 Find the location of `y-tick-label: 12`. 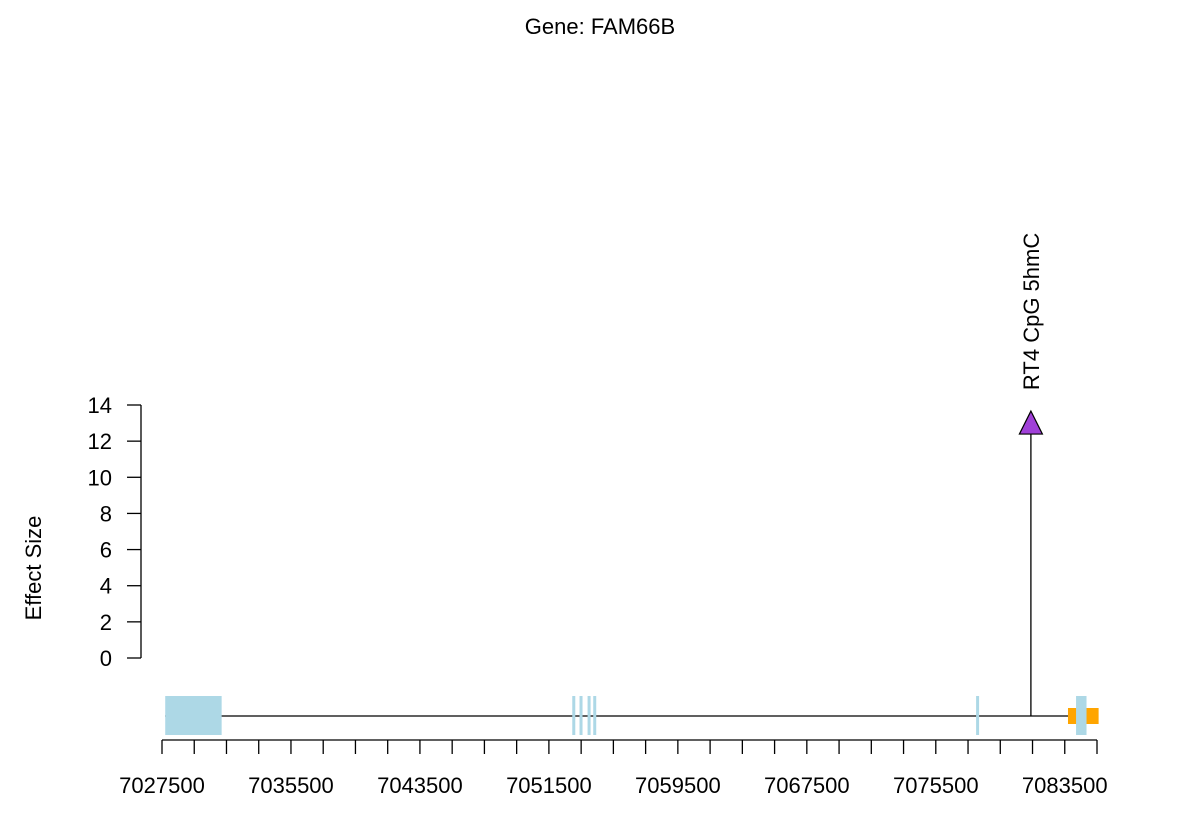

y-tick-label: 12 is located at coordinates (100, 441).